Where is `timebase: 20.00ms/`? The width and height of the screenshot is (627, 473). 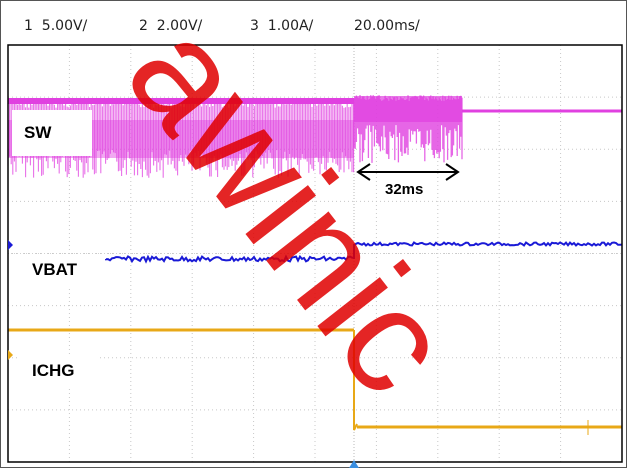 timebase: 20.00ms/ is located at coordinates (387, 26).